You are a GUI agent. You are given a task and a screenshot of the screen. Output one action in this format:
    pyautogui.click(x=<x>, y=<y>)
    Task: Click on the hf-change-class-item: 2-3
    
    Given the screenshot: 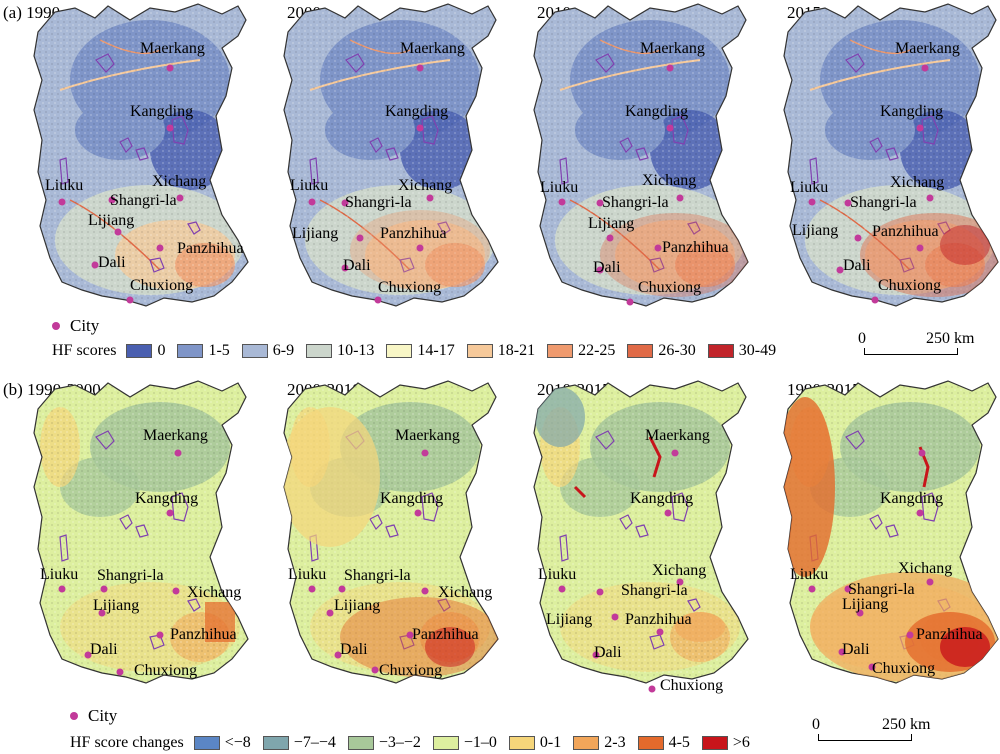 What is the action you would take?
    pyautogui.click(x=599, y=743)
    